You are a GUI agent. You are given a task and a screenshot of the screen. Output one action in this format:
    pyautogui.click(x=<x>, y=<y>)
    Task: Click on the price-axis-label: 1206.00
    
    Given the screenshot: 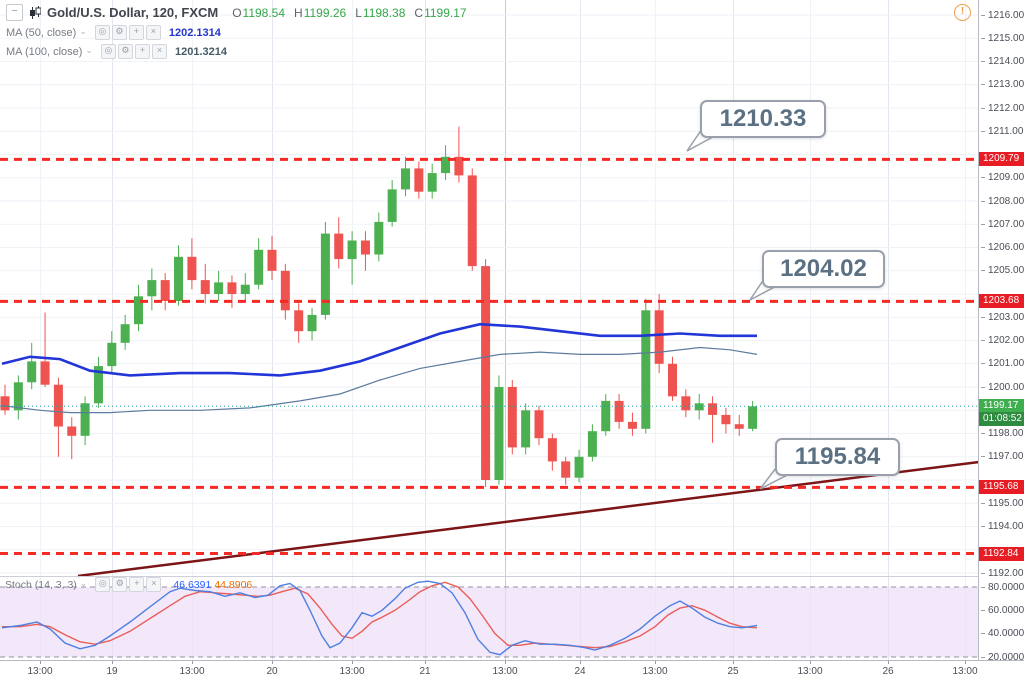 What is the action you would take?
    pyautogui.click(x=1002, y=248)
    